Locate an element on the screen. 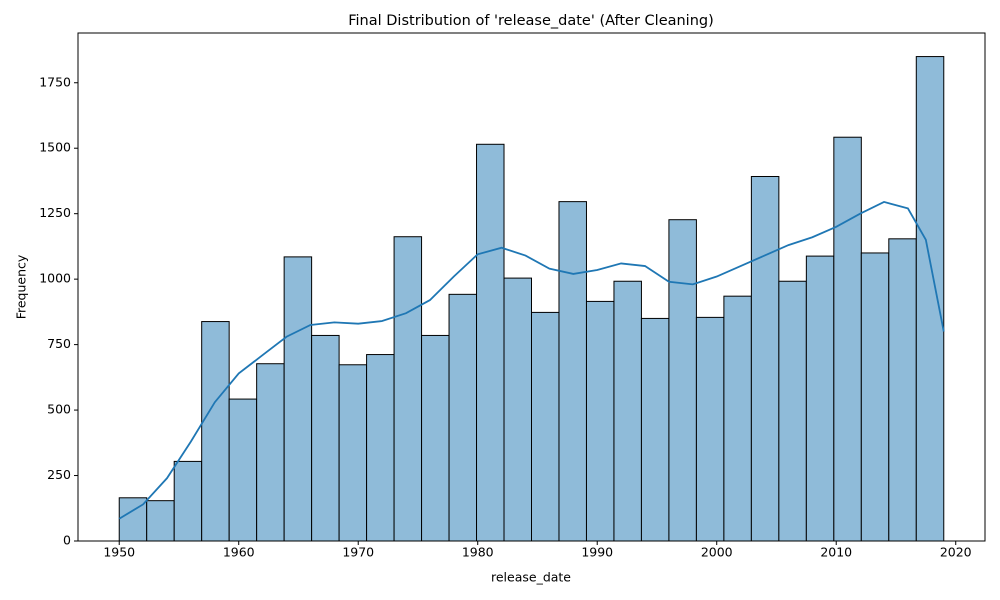 The height and width of the screenshot is (600, 1000). x-tick-label: 1960 is located at coordinates (239, 552).